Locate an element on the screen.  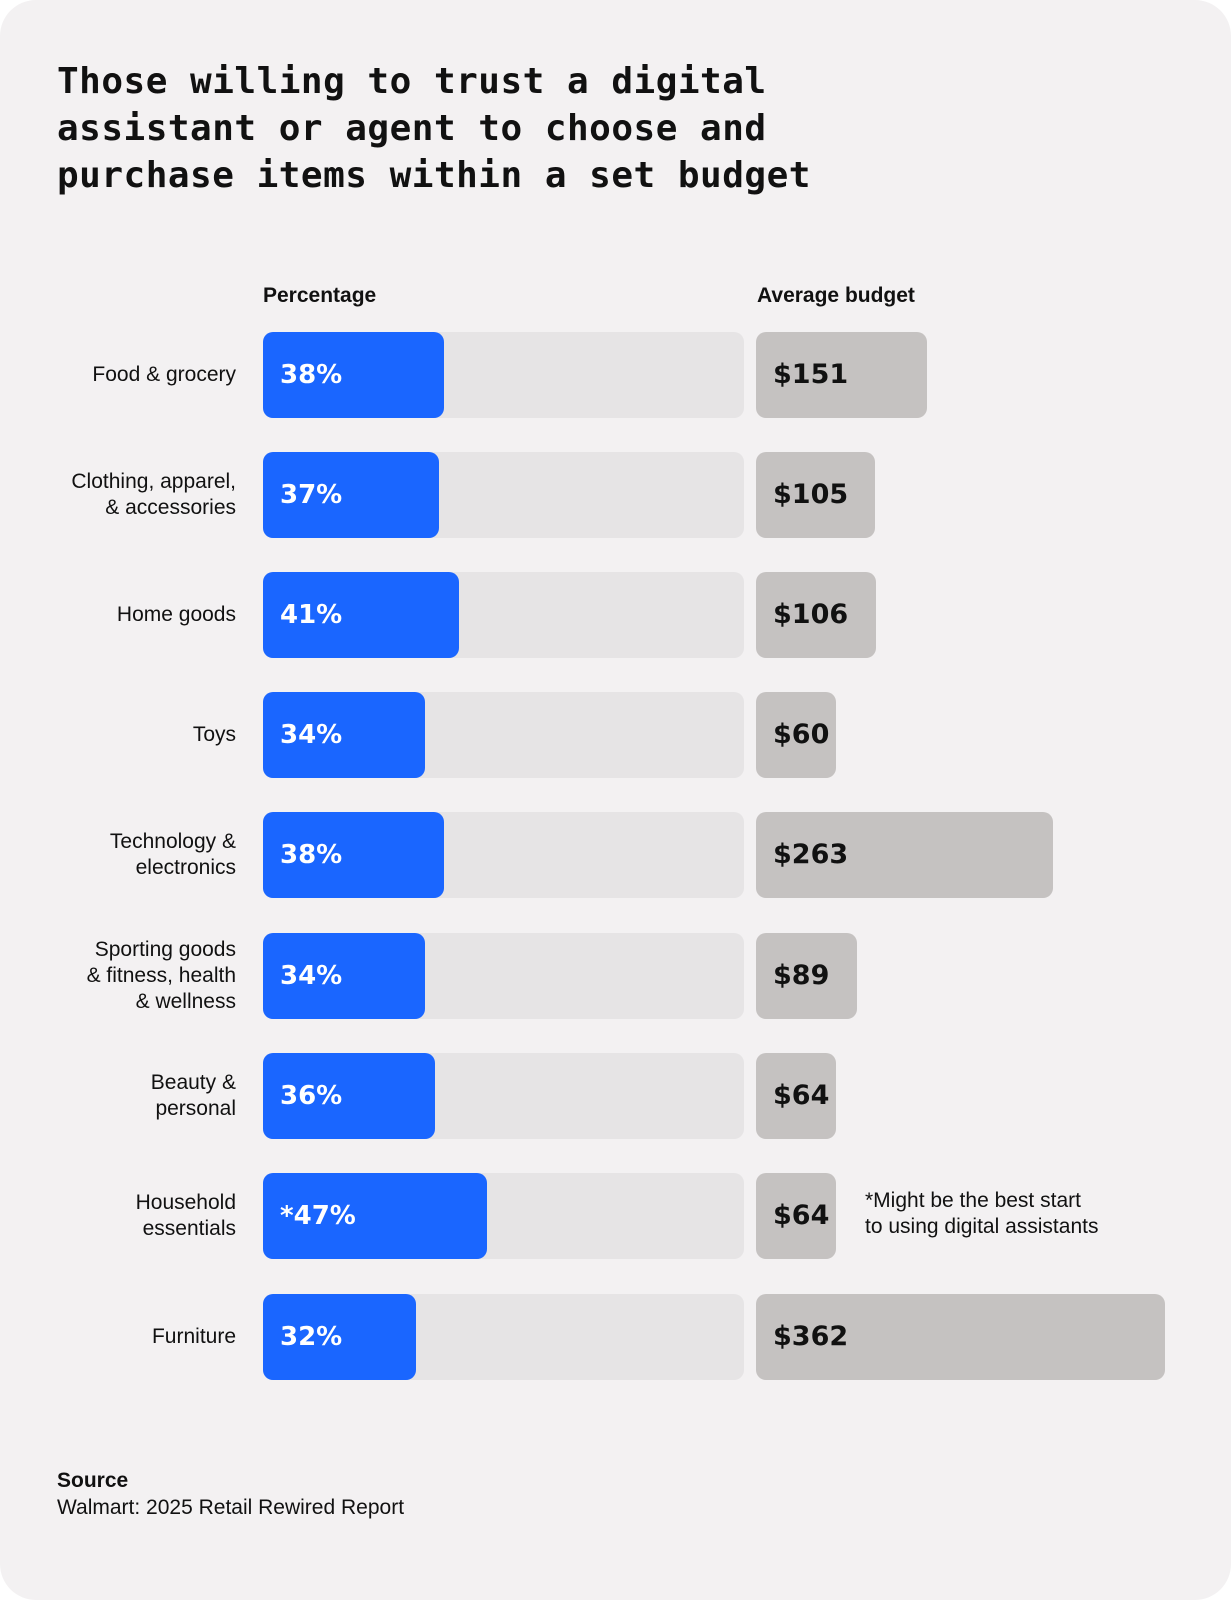
percentage-column-header: Percentage is located at coordinates (320, 295).